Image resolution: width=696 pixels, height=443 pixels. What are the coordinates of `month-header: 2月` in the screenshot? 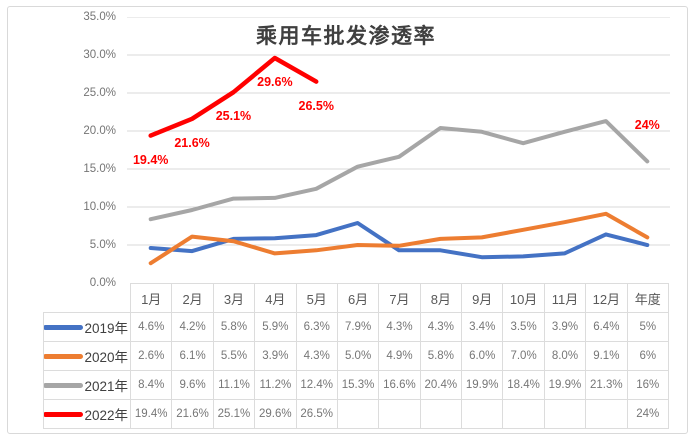 It's located at (192, 298).